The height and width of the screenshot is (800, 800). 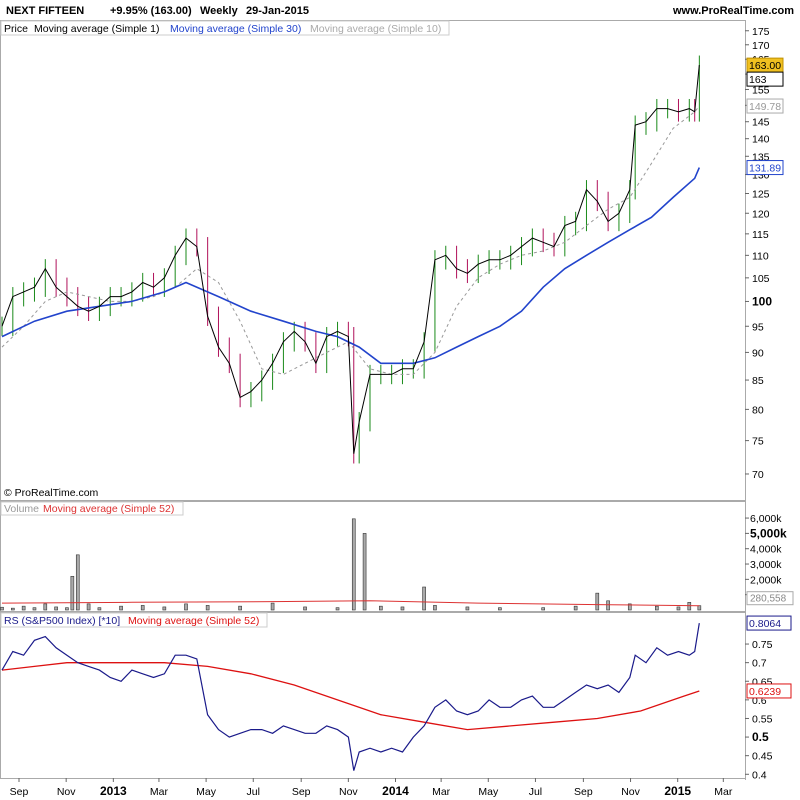 I want to click on ma30-badge: 131.89, so click(x=765, y=169).